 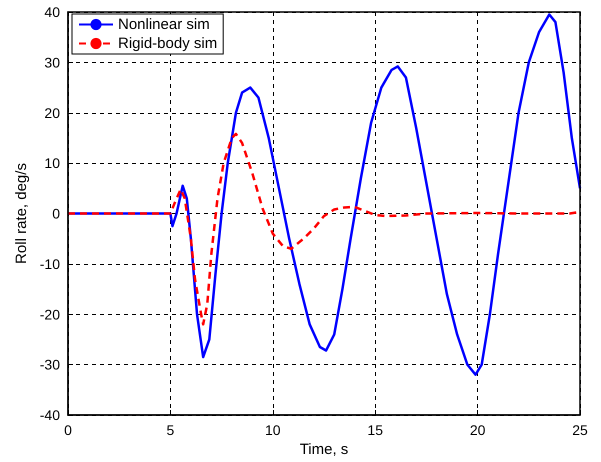 I want to click on x-tick-label: 0, so click(x=68, y=430).